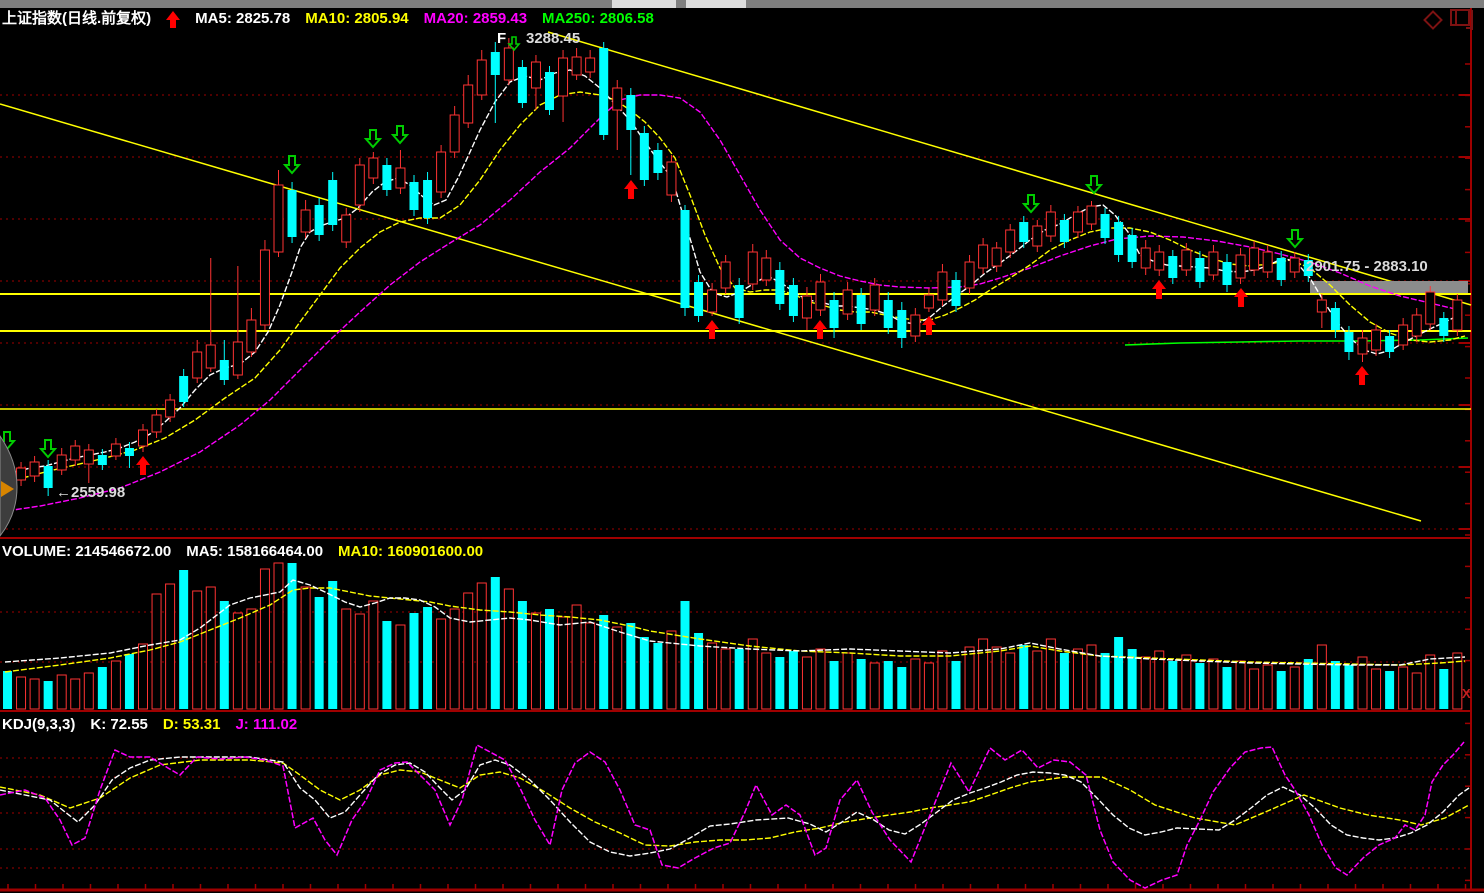  What do you see at coordinates (243, 18) in the screenshot?
I see `ma-label: MA5: 2825.78` at bounding box center [243, 18].